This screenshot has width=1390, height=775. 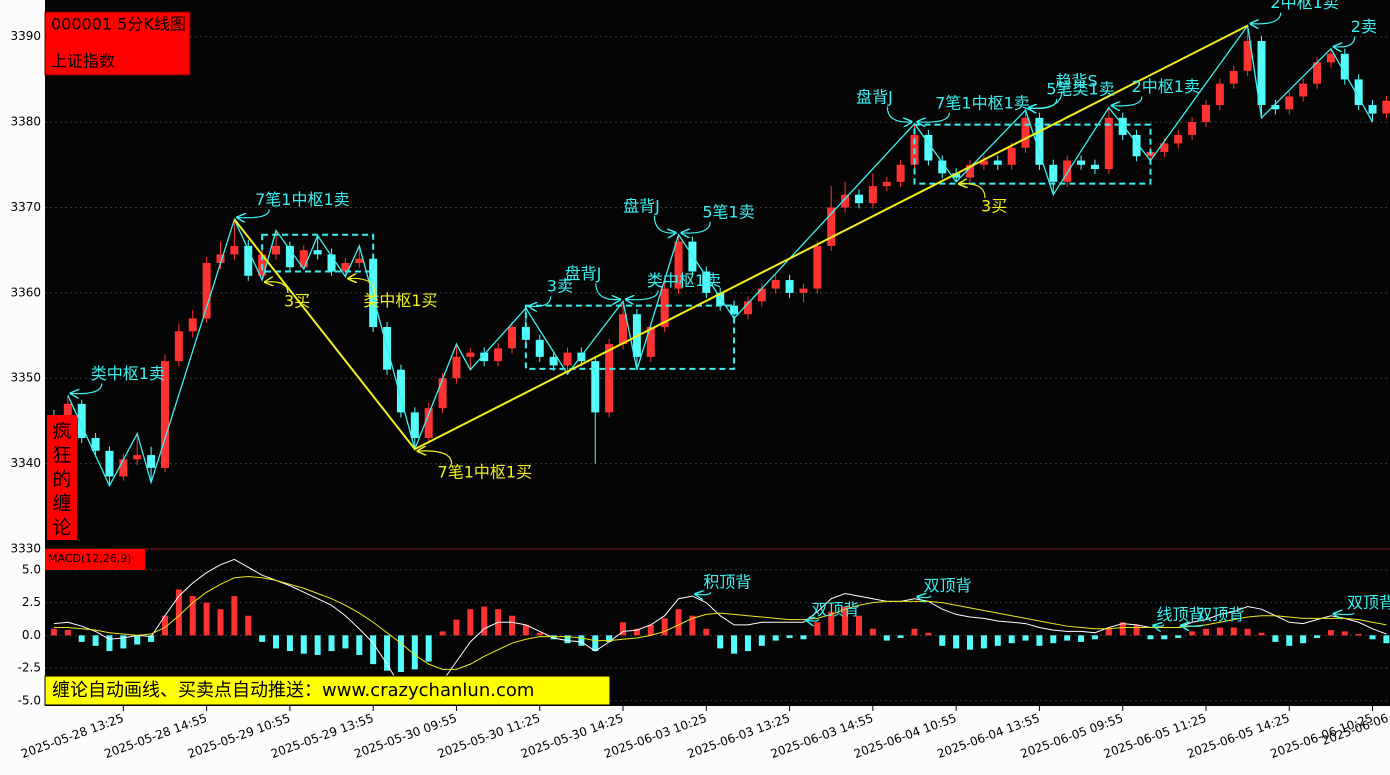 What do you see at coordinates (641, 205) in the screenshot?
I see `annotation: 盘背J` at bounding box center [641, 205].